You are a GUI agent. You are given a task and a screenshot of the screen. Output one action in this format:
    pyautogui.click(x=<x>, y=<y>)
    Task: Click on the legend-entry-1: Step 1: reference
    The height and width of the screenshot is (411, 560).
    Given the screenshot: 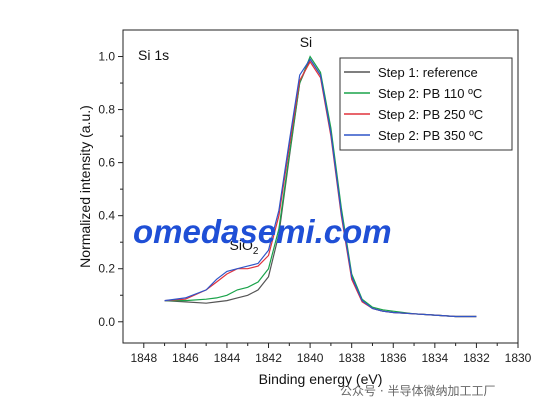 What is the action you would take?
    pyautogui.click(x=428, y=72)
    